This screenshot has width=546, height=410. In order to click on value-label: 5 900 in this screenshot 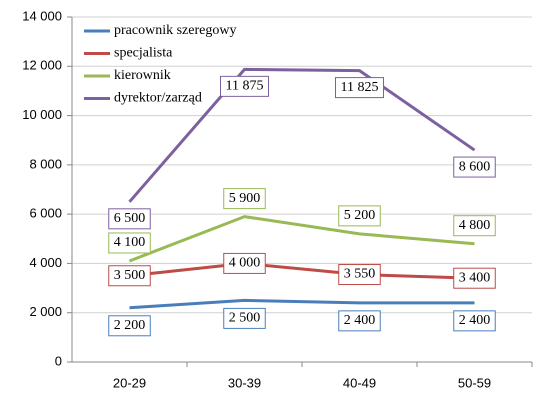, I will do `click(245, 198)`.